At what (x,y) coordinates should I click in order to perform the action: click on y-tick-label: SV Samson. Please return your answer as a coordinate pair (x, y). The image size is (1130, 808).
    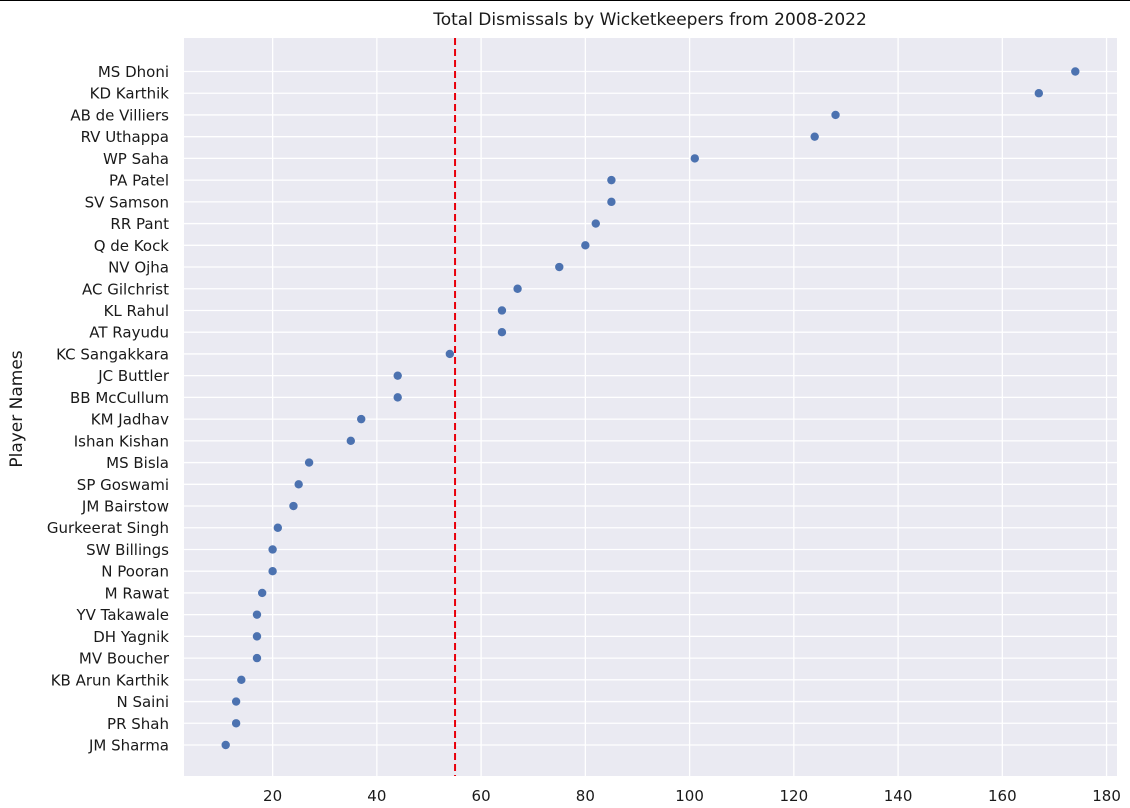
    Looking at the image, I should click on (127, 202).